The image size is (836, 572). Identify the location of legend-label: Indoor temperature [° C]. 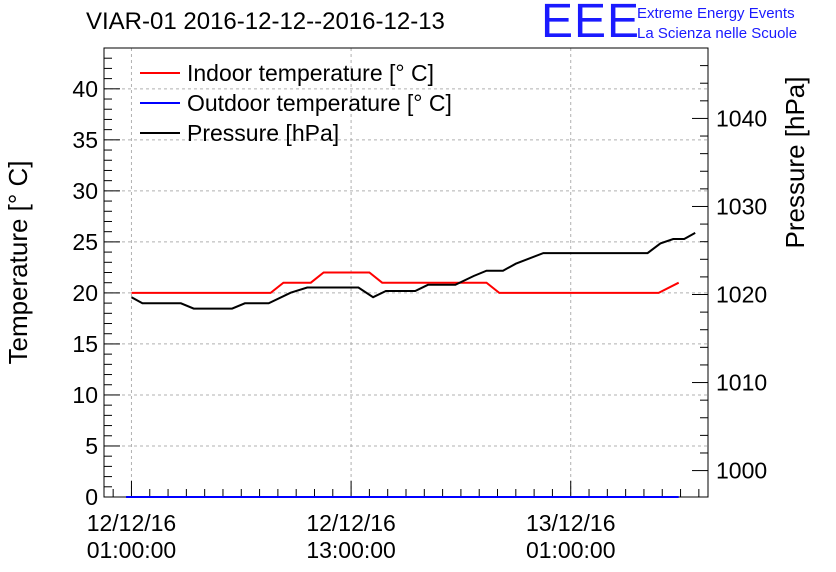
(310, 73).